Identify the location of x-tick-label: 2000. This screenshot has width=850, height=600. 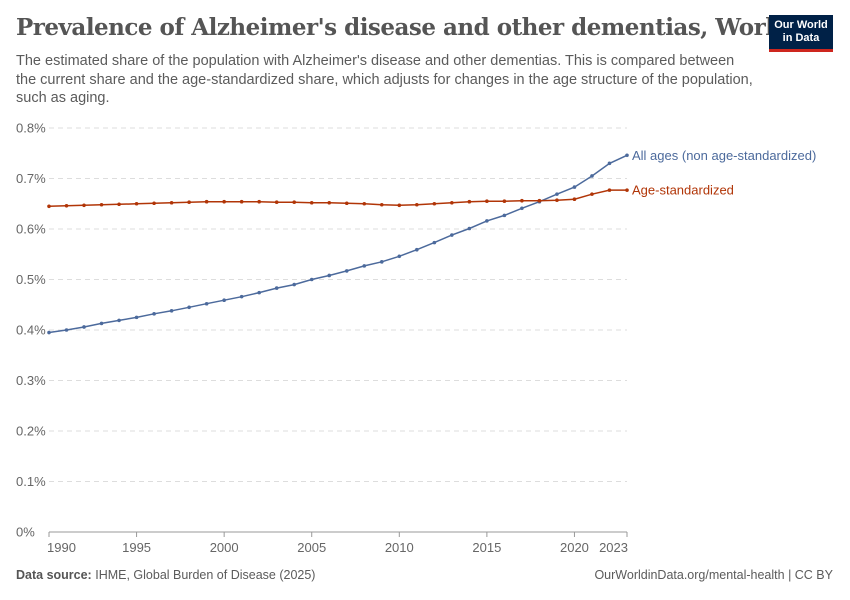
(224, 547).